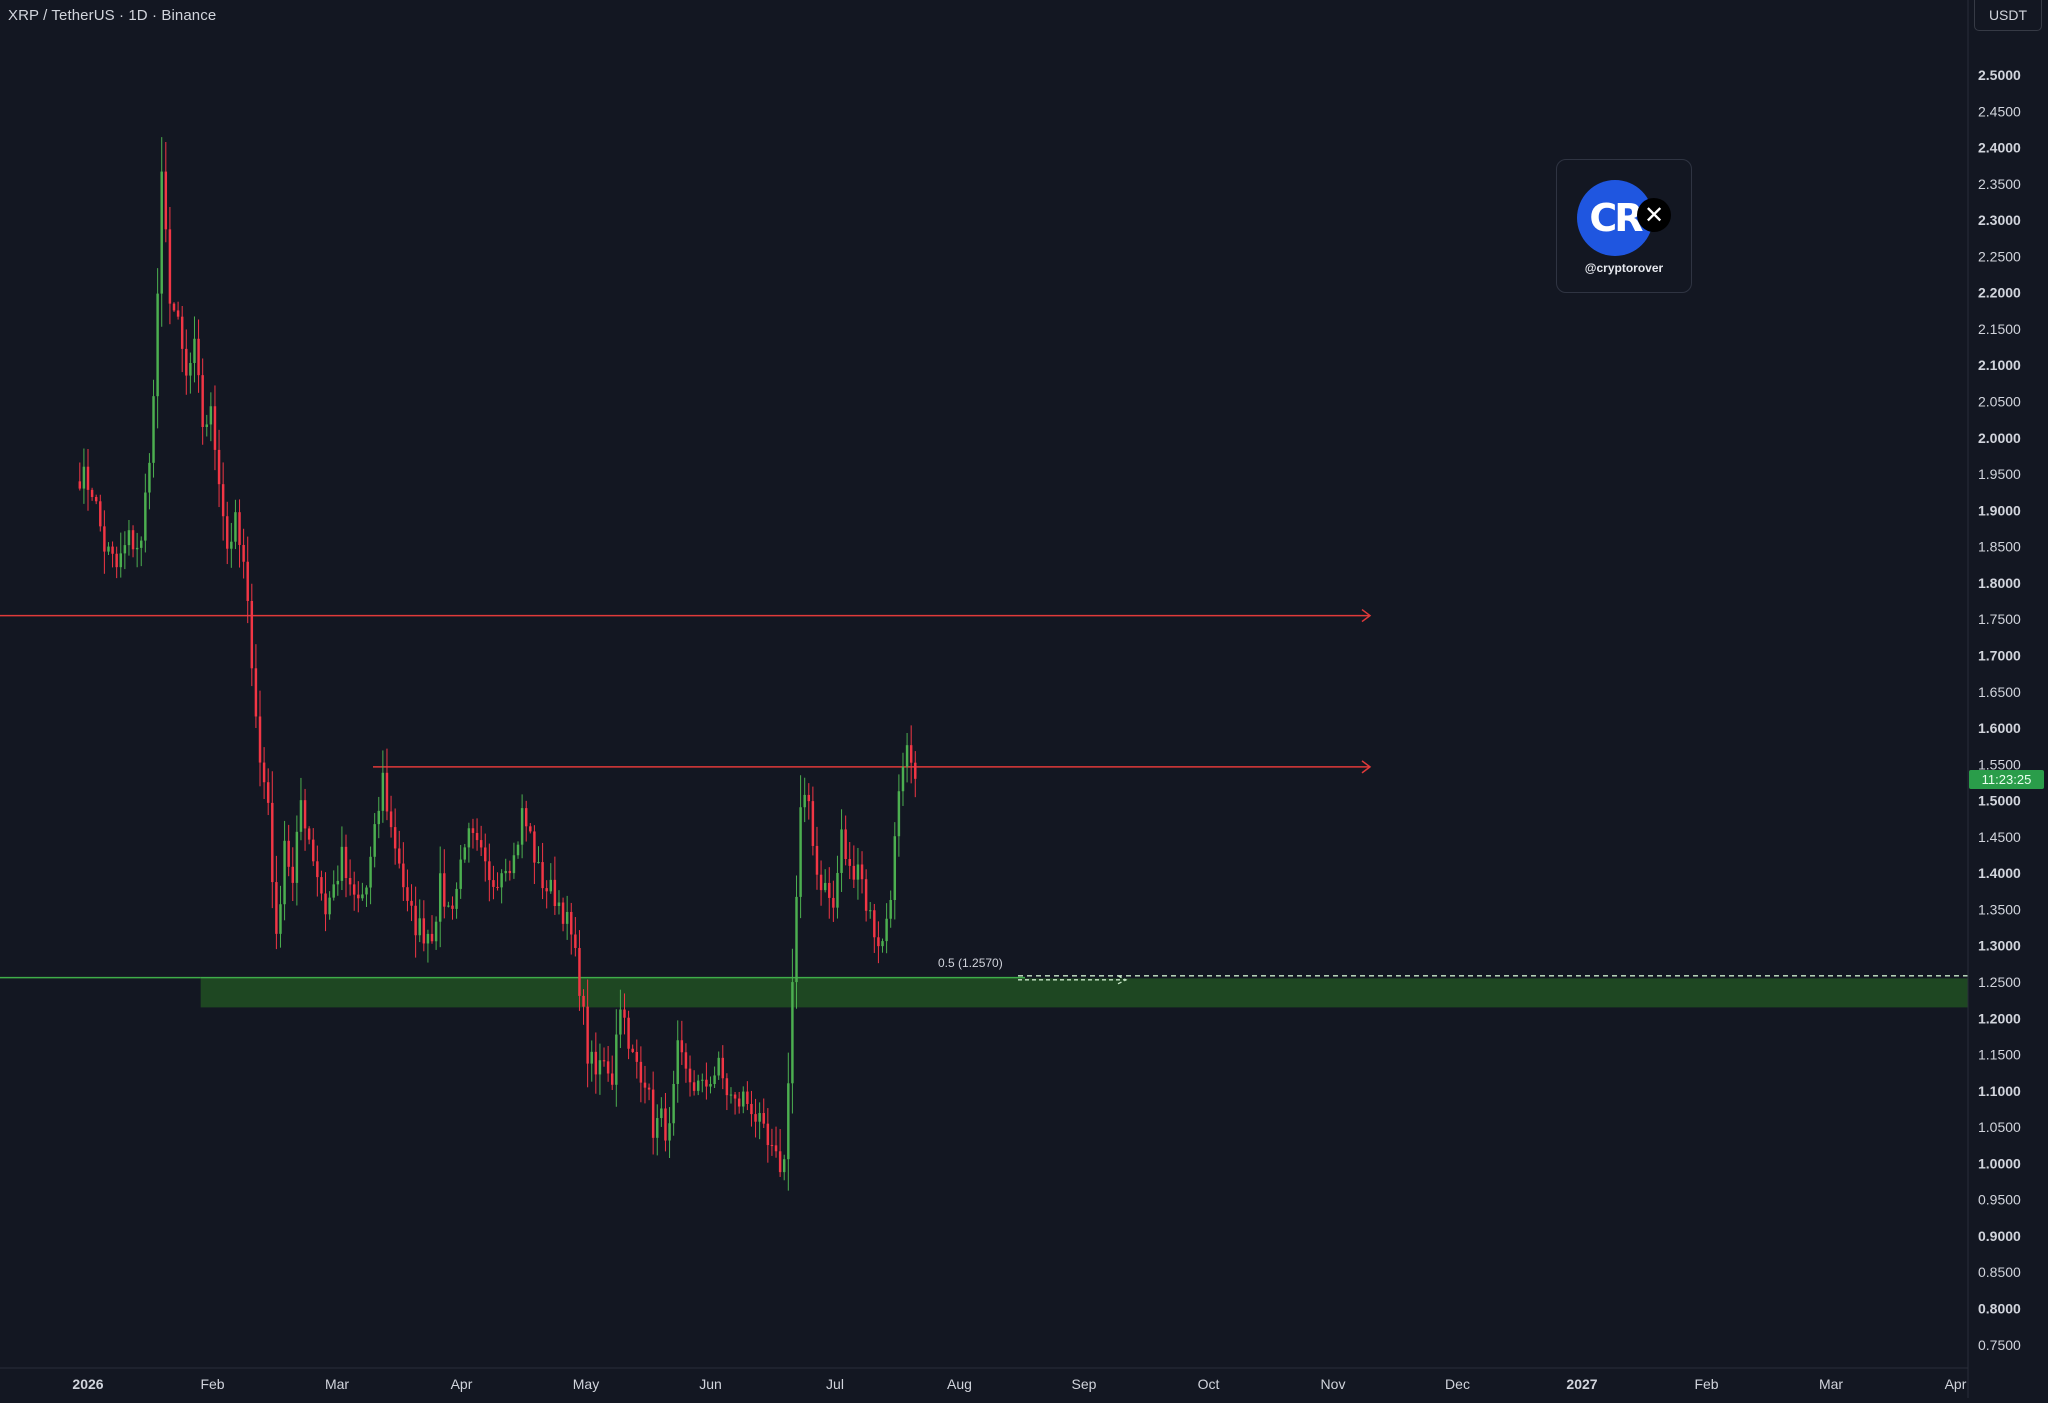 The width and height of the screenshot is (2048, 1403). Describe the element at coordinates (112, 15) in the screenshot. I see `symbol-title: XRP / TetherUS · 1D · Binance` at that location.